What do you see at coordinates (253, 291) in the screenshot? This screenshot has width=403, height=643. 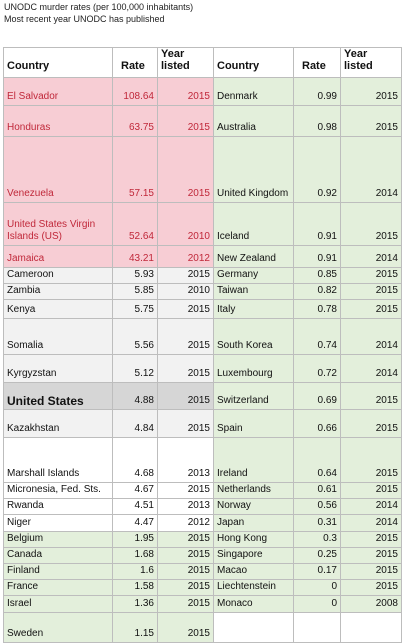 I see `country-cell: Taiwan` at bounding box center [253, 291].